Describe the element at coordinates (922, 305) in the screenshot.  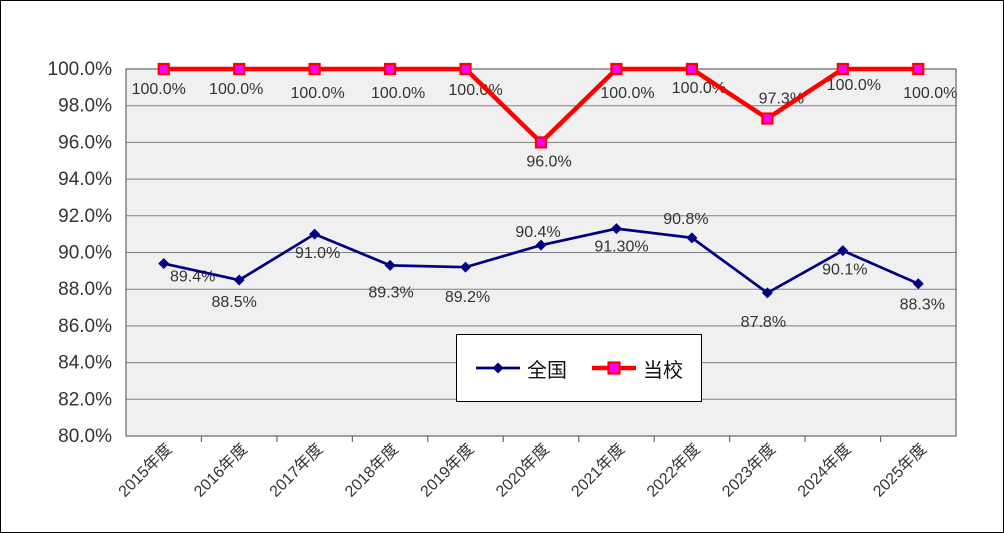
I see `series-national-data-label: 88.3%` at that location.